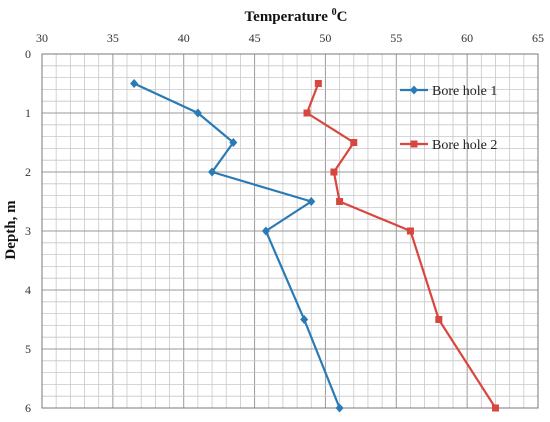  I want to click on y-tick-label: 4, so click(28, 290).